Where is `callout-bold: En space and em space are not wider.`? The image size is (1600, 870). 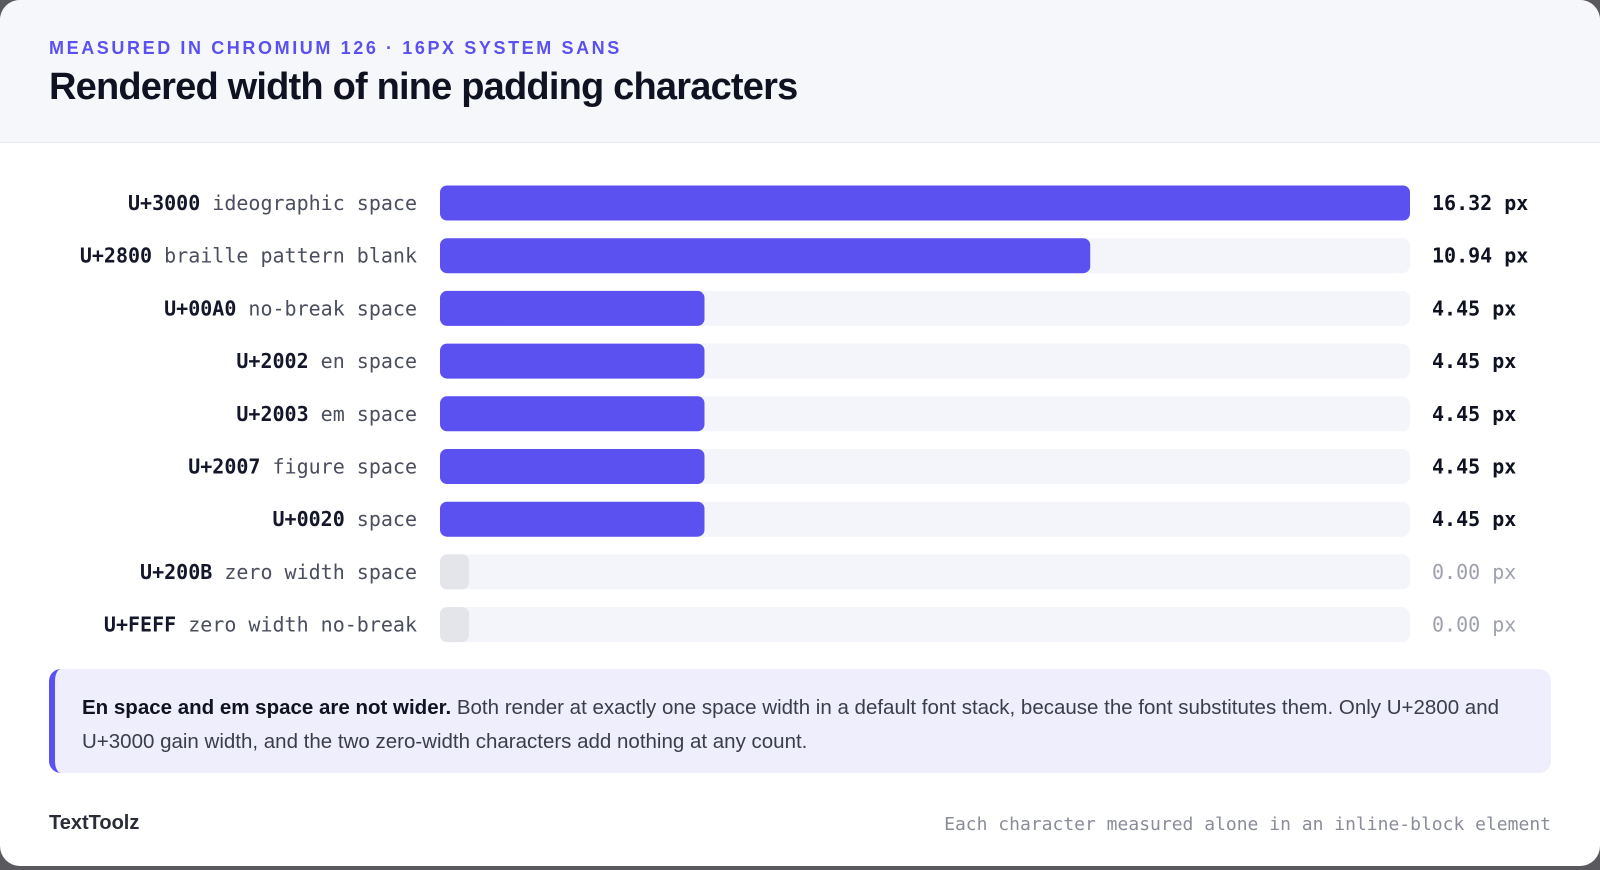
callout-bold: En space and em space are not wider. is located at coordinates (267, 707).